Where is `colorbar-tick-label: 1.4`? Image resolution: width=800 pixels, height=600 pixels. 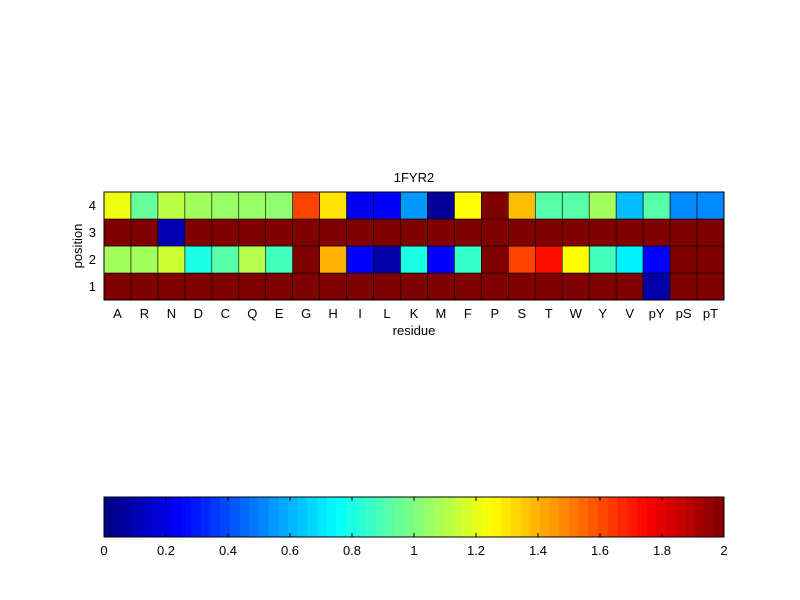
colorbar-tick-label: 1.4 is located at coordinates (538, 550).